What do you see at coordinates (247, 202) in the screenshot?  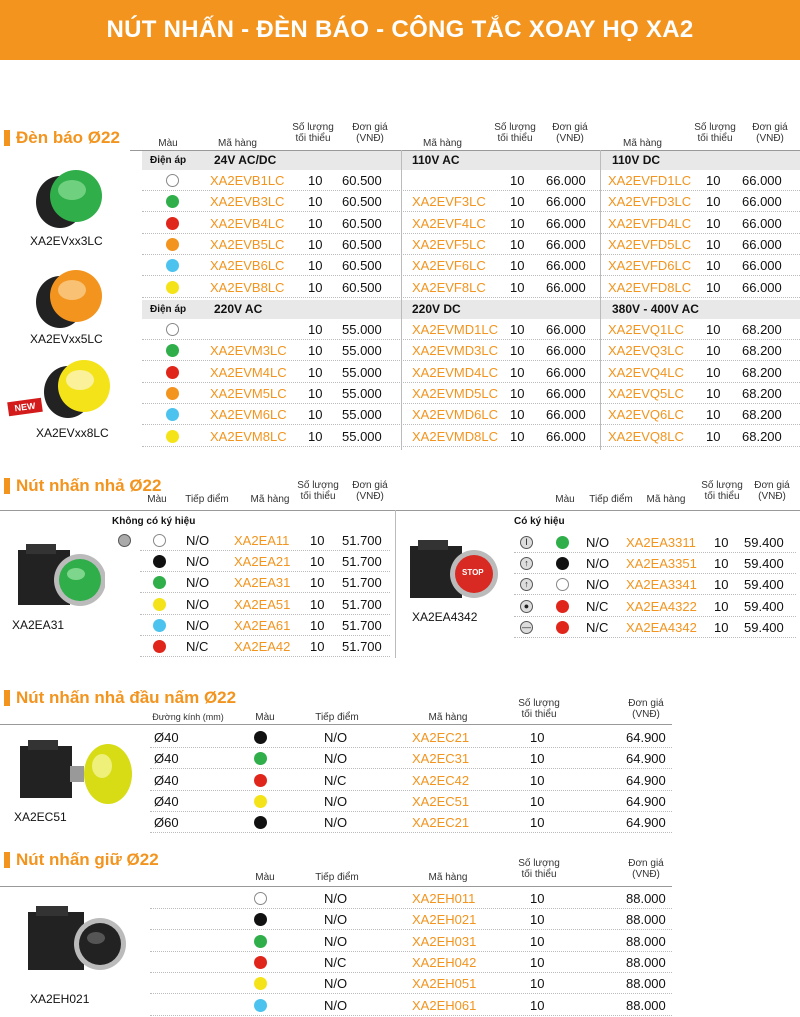 I see `product-code: XA2EVB3LC` at bounding box center [247, 202].